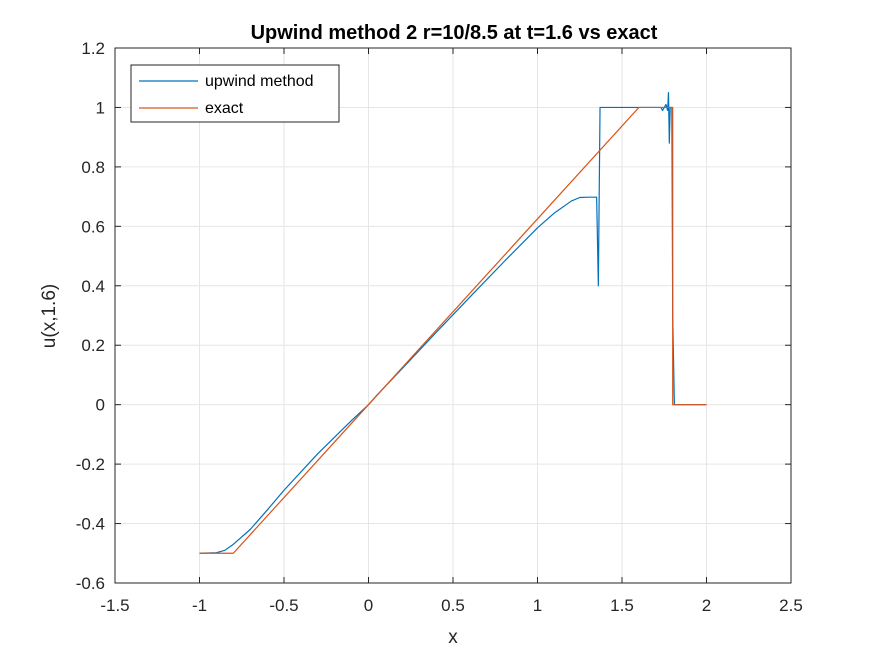  What do you see at coordinates (90, 316) in the screenshot?
I see `y-tick-labels: -0.6 -0.4 -0.2 0 0.2 0.4 0.6 0.8 1 1.2` at bounding box center [90, 316].